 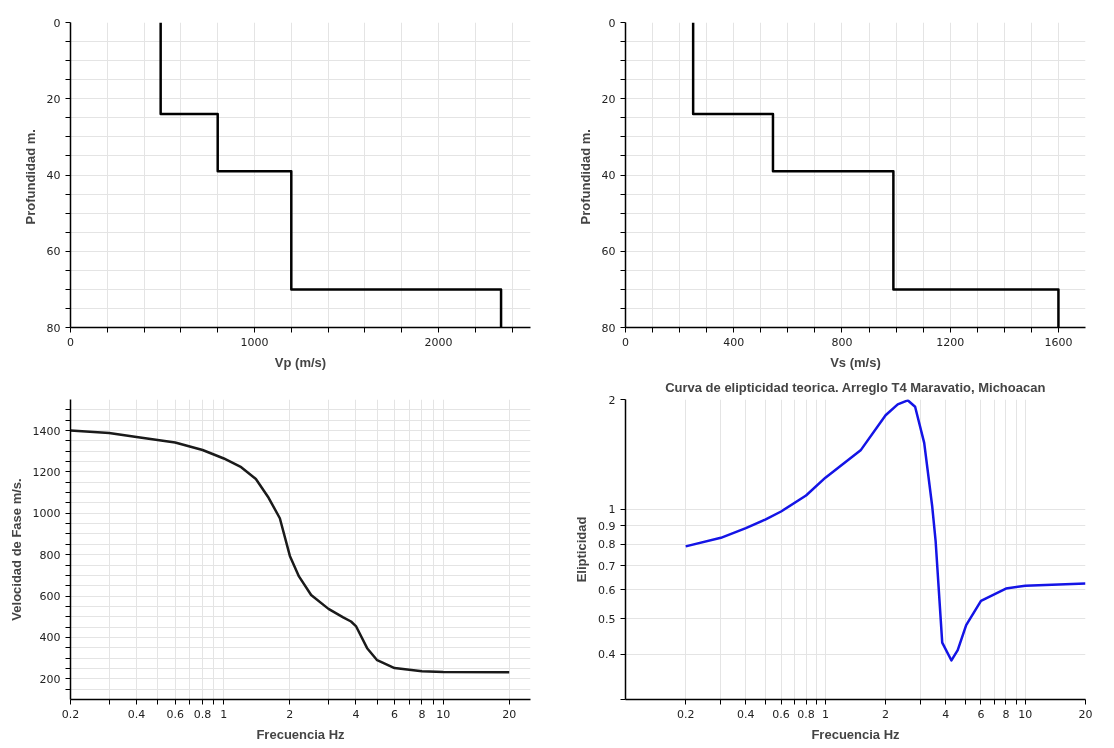 I want to click on x-tick-label: 1200, so click(x=950, y=342).